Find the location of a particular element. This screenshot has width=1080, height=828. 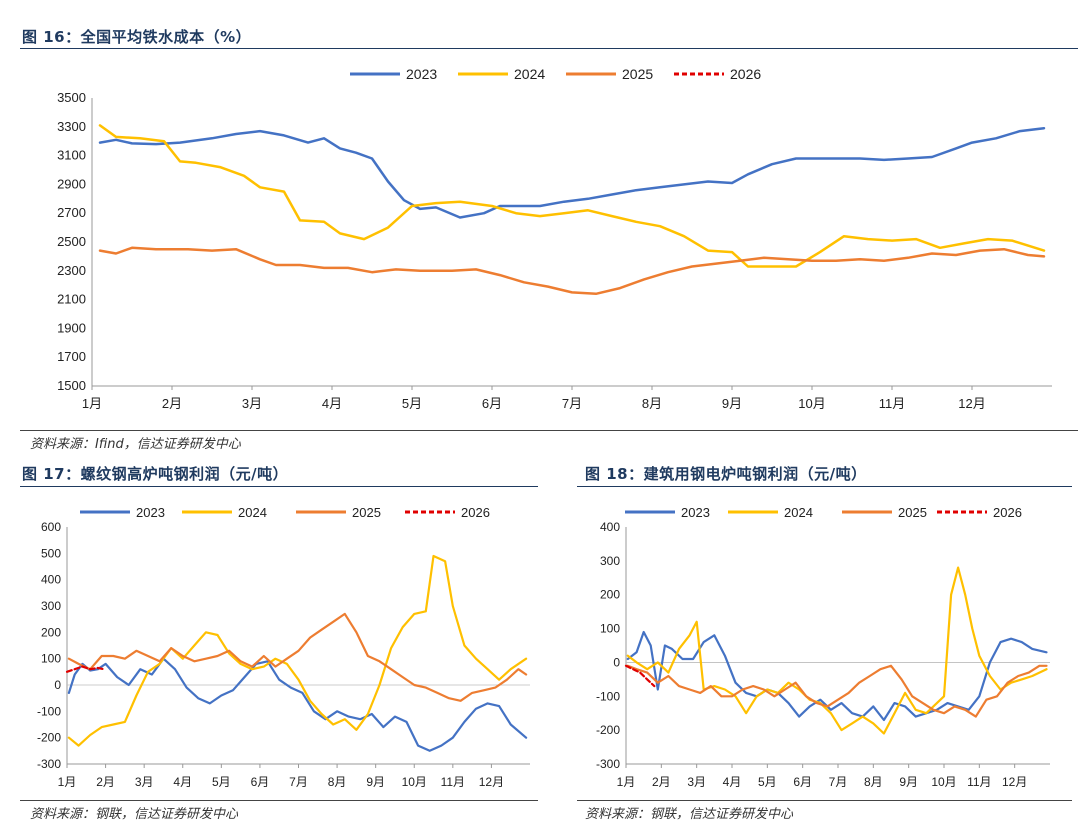

fig17-xtick-label: 9月 is located at coordinates (375, 782).